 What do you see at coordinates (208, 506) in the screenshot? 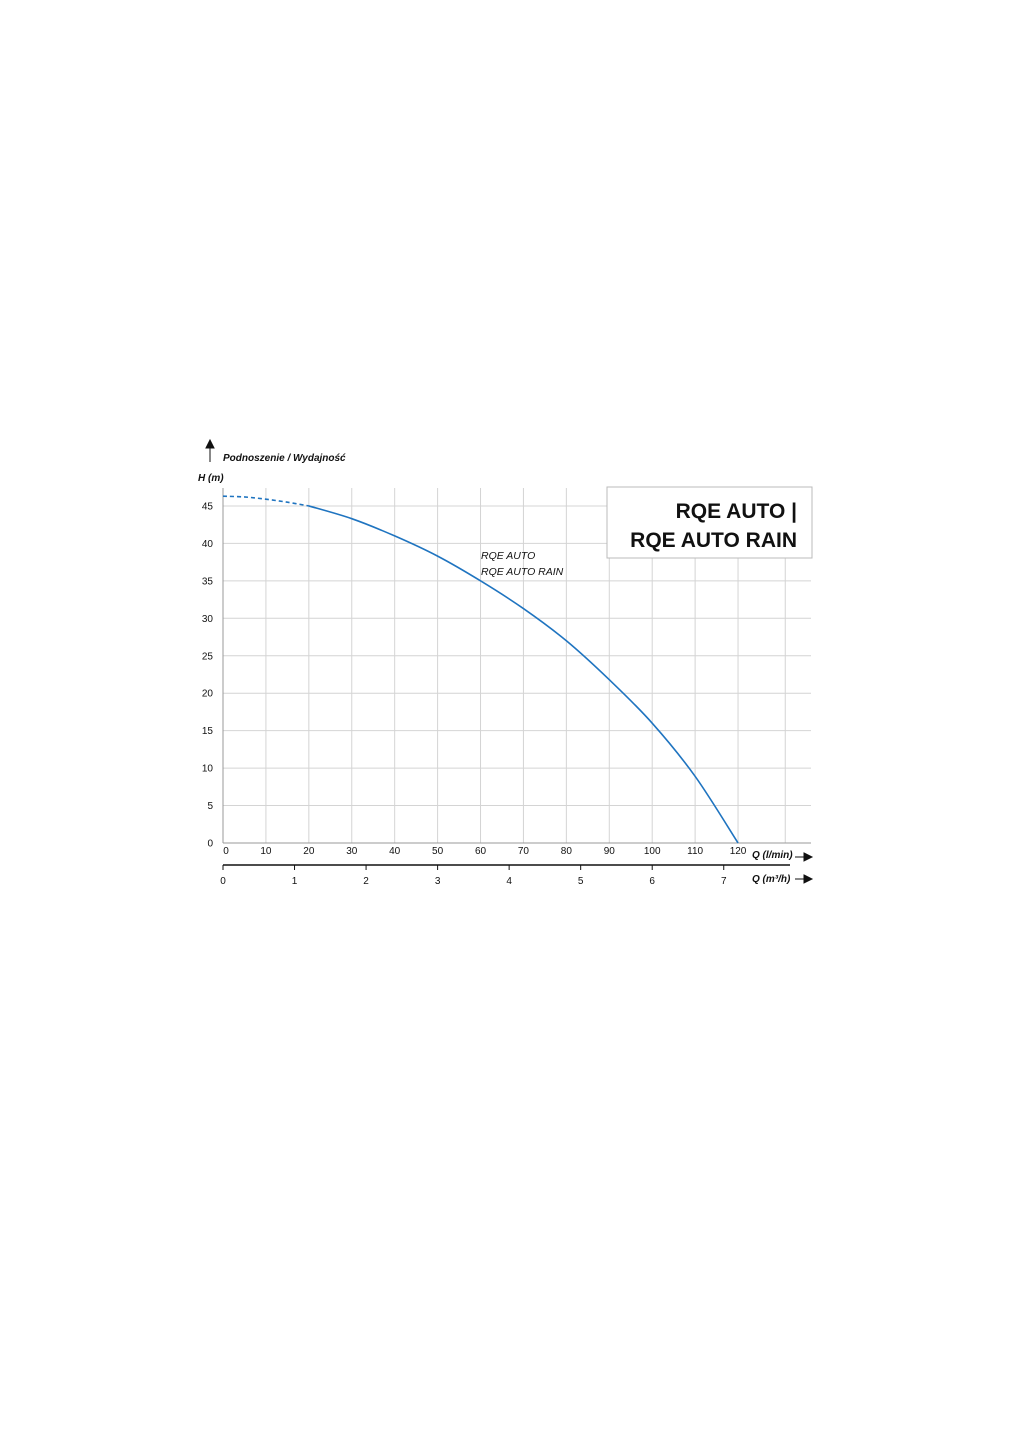
I see `y-tick-label: 45` at bounding box center [208, 506].